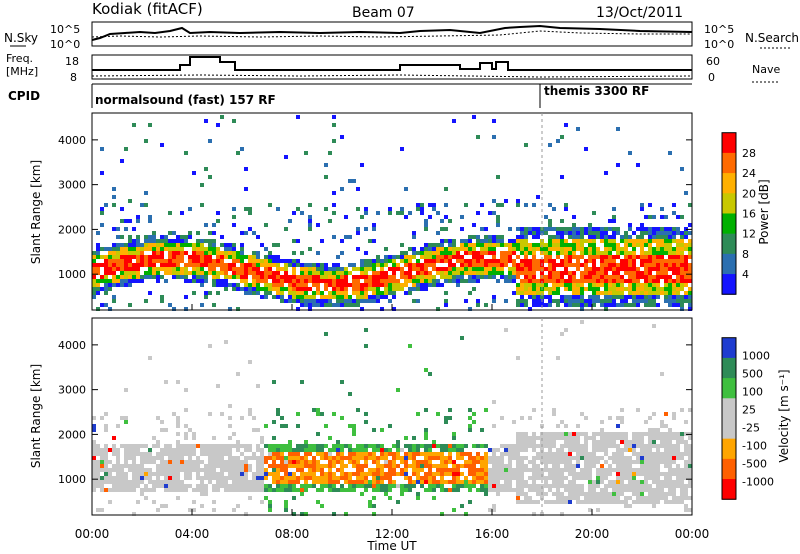 The height and width of the screenshot is (554, 800). Describe the element at coordinates (72, 229) in the screenshot. I see `y-tick-label: 2000` at that location.